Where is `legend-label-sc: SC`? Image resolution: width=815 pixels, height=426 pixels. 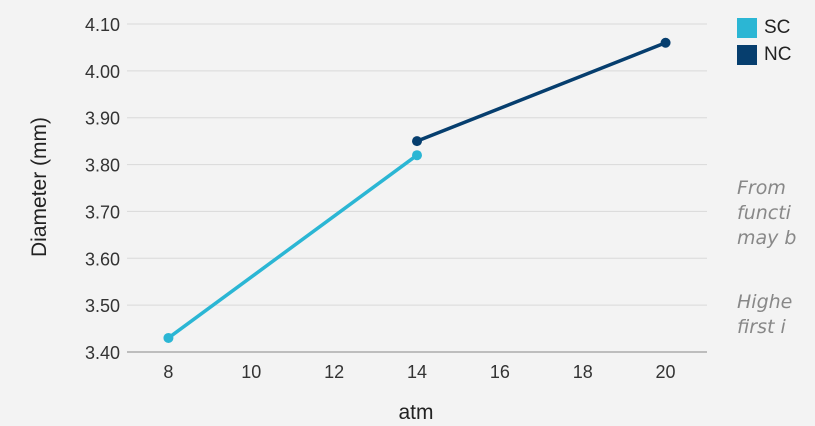
legend-label-sc: SC is located at coordinates (777, 27).